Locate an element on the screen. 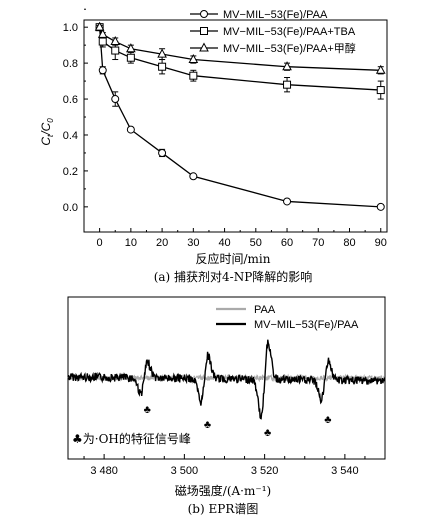 The width and height of the screenshot is (426, 531). panel-a-x-axis-label: 反应时间/min is located at coordinates (233, 258).